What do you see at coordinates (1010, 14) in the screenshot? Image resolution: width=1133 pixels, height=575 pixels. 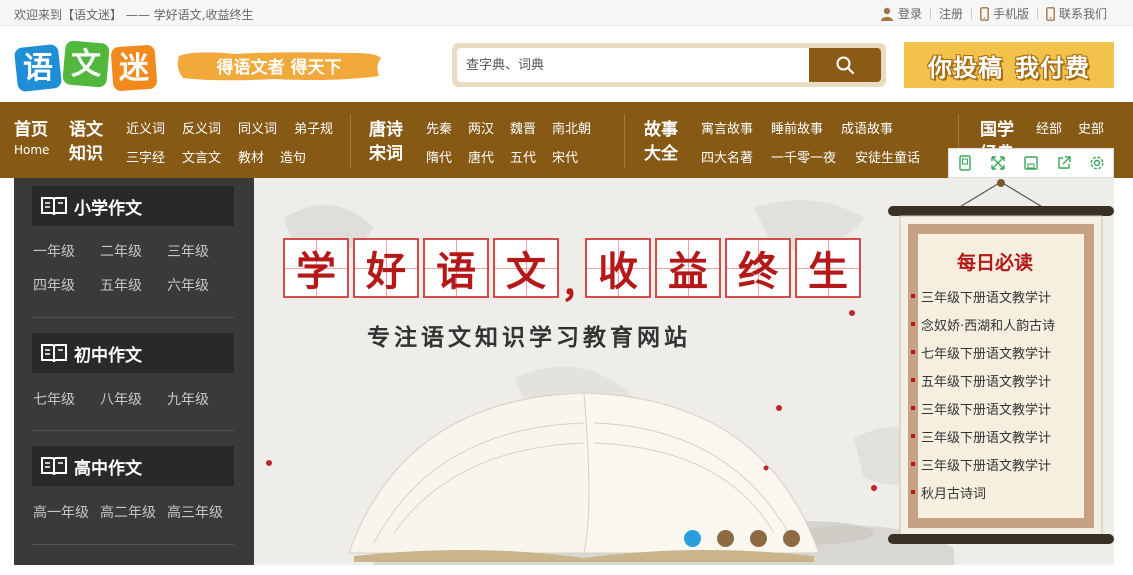 I see `mobile-label: 手机版` at bounding box center [1010, 14].